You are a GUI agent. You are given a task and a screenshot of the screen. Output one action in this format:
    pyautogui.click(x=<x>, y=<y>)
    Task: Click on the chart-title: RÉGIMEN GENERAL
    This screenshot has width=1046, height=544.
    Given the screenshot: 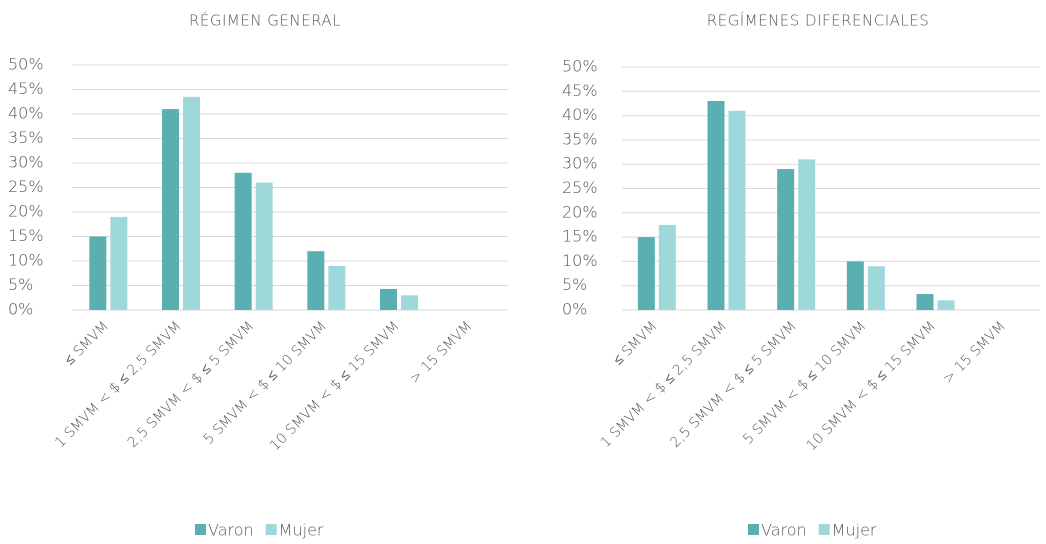 What is the action you would take?
    pyautogui.click(x=265, y=20)
    